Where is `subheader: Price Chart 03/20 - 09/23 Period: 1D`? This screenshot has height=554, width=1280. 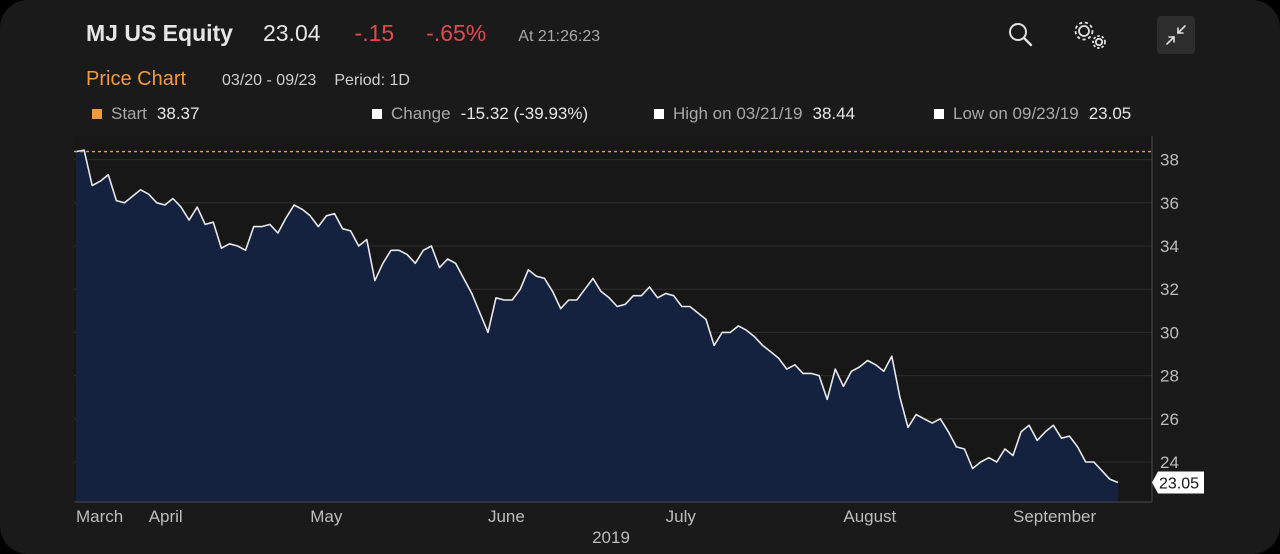
subheader: Price Chart 03/20 - 09/23 Period: 1D is located at coordinates (257, 79).